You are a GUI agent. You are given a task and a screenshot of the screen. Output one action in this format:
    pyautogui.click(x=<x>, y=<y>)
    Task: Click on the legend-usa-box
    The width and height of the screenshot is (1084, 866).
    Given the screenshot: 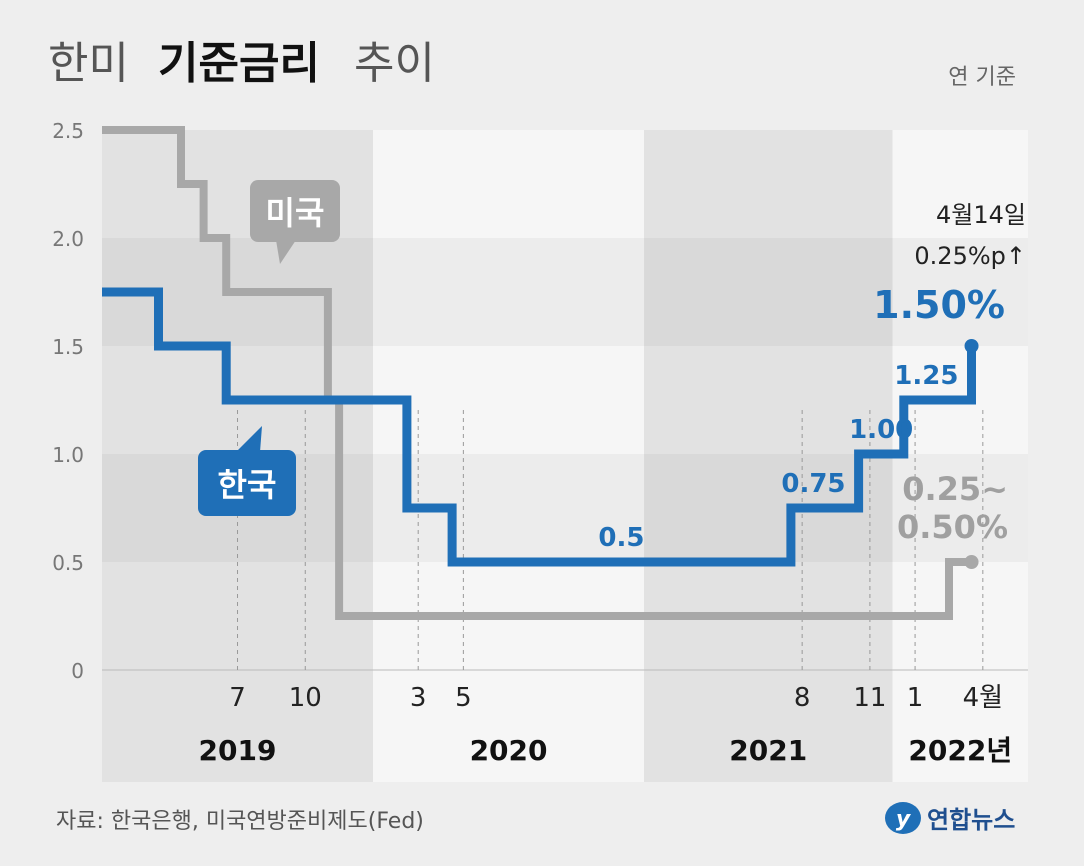 What is the action you would take?
    pyautogui.click(x=295, y=211)
    